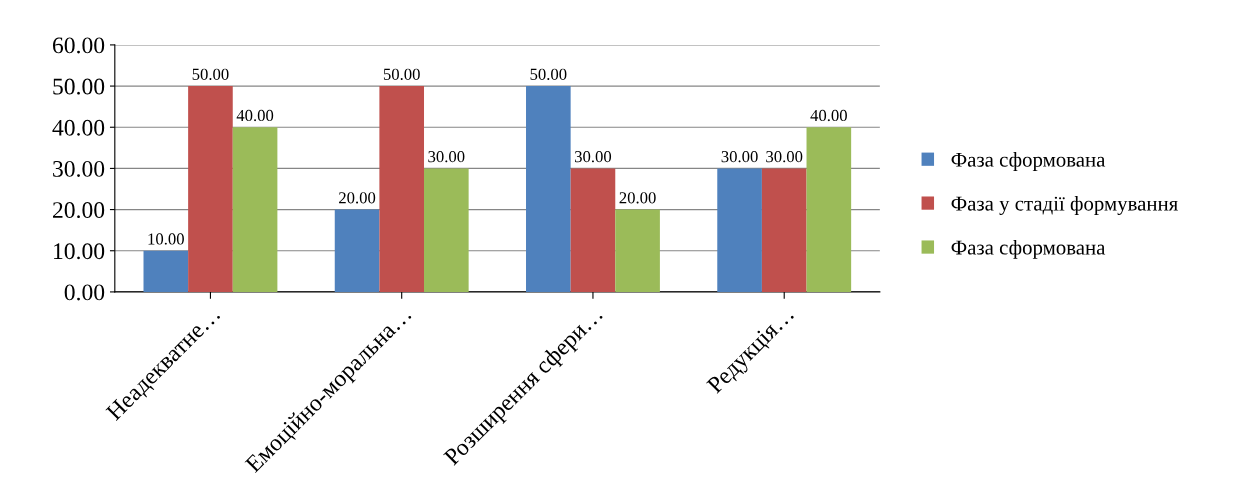  Describe the element at coordinates (84, 292) in the screenshot. I see `y-tick-label: 0.00` at that location.